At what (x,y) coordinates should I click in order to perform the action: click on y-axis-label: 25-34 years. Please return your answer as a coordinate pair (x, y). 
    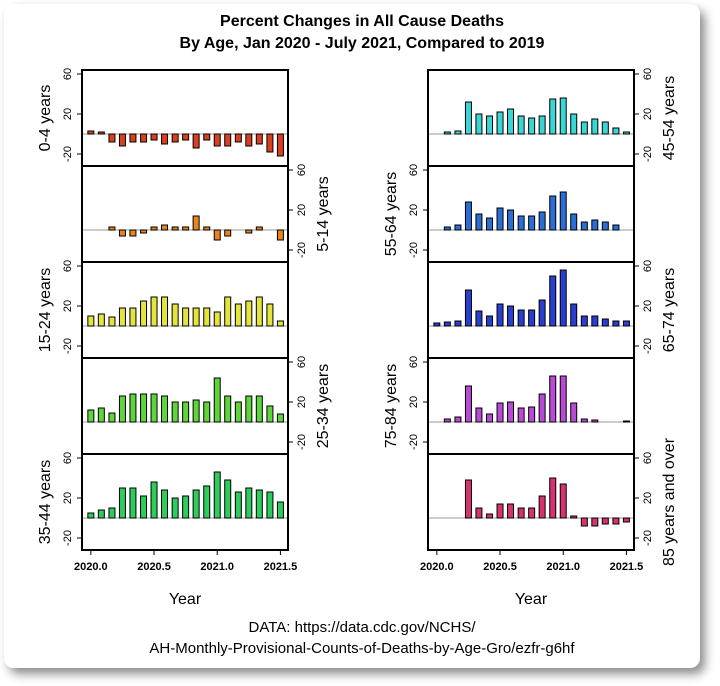
    Looking at the image, I should click on (323, 406).